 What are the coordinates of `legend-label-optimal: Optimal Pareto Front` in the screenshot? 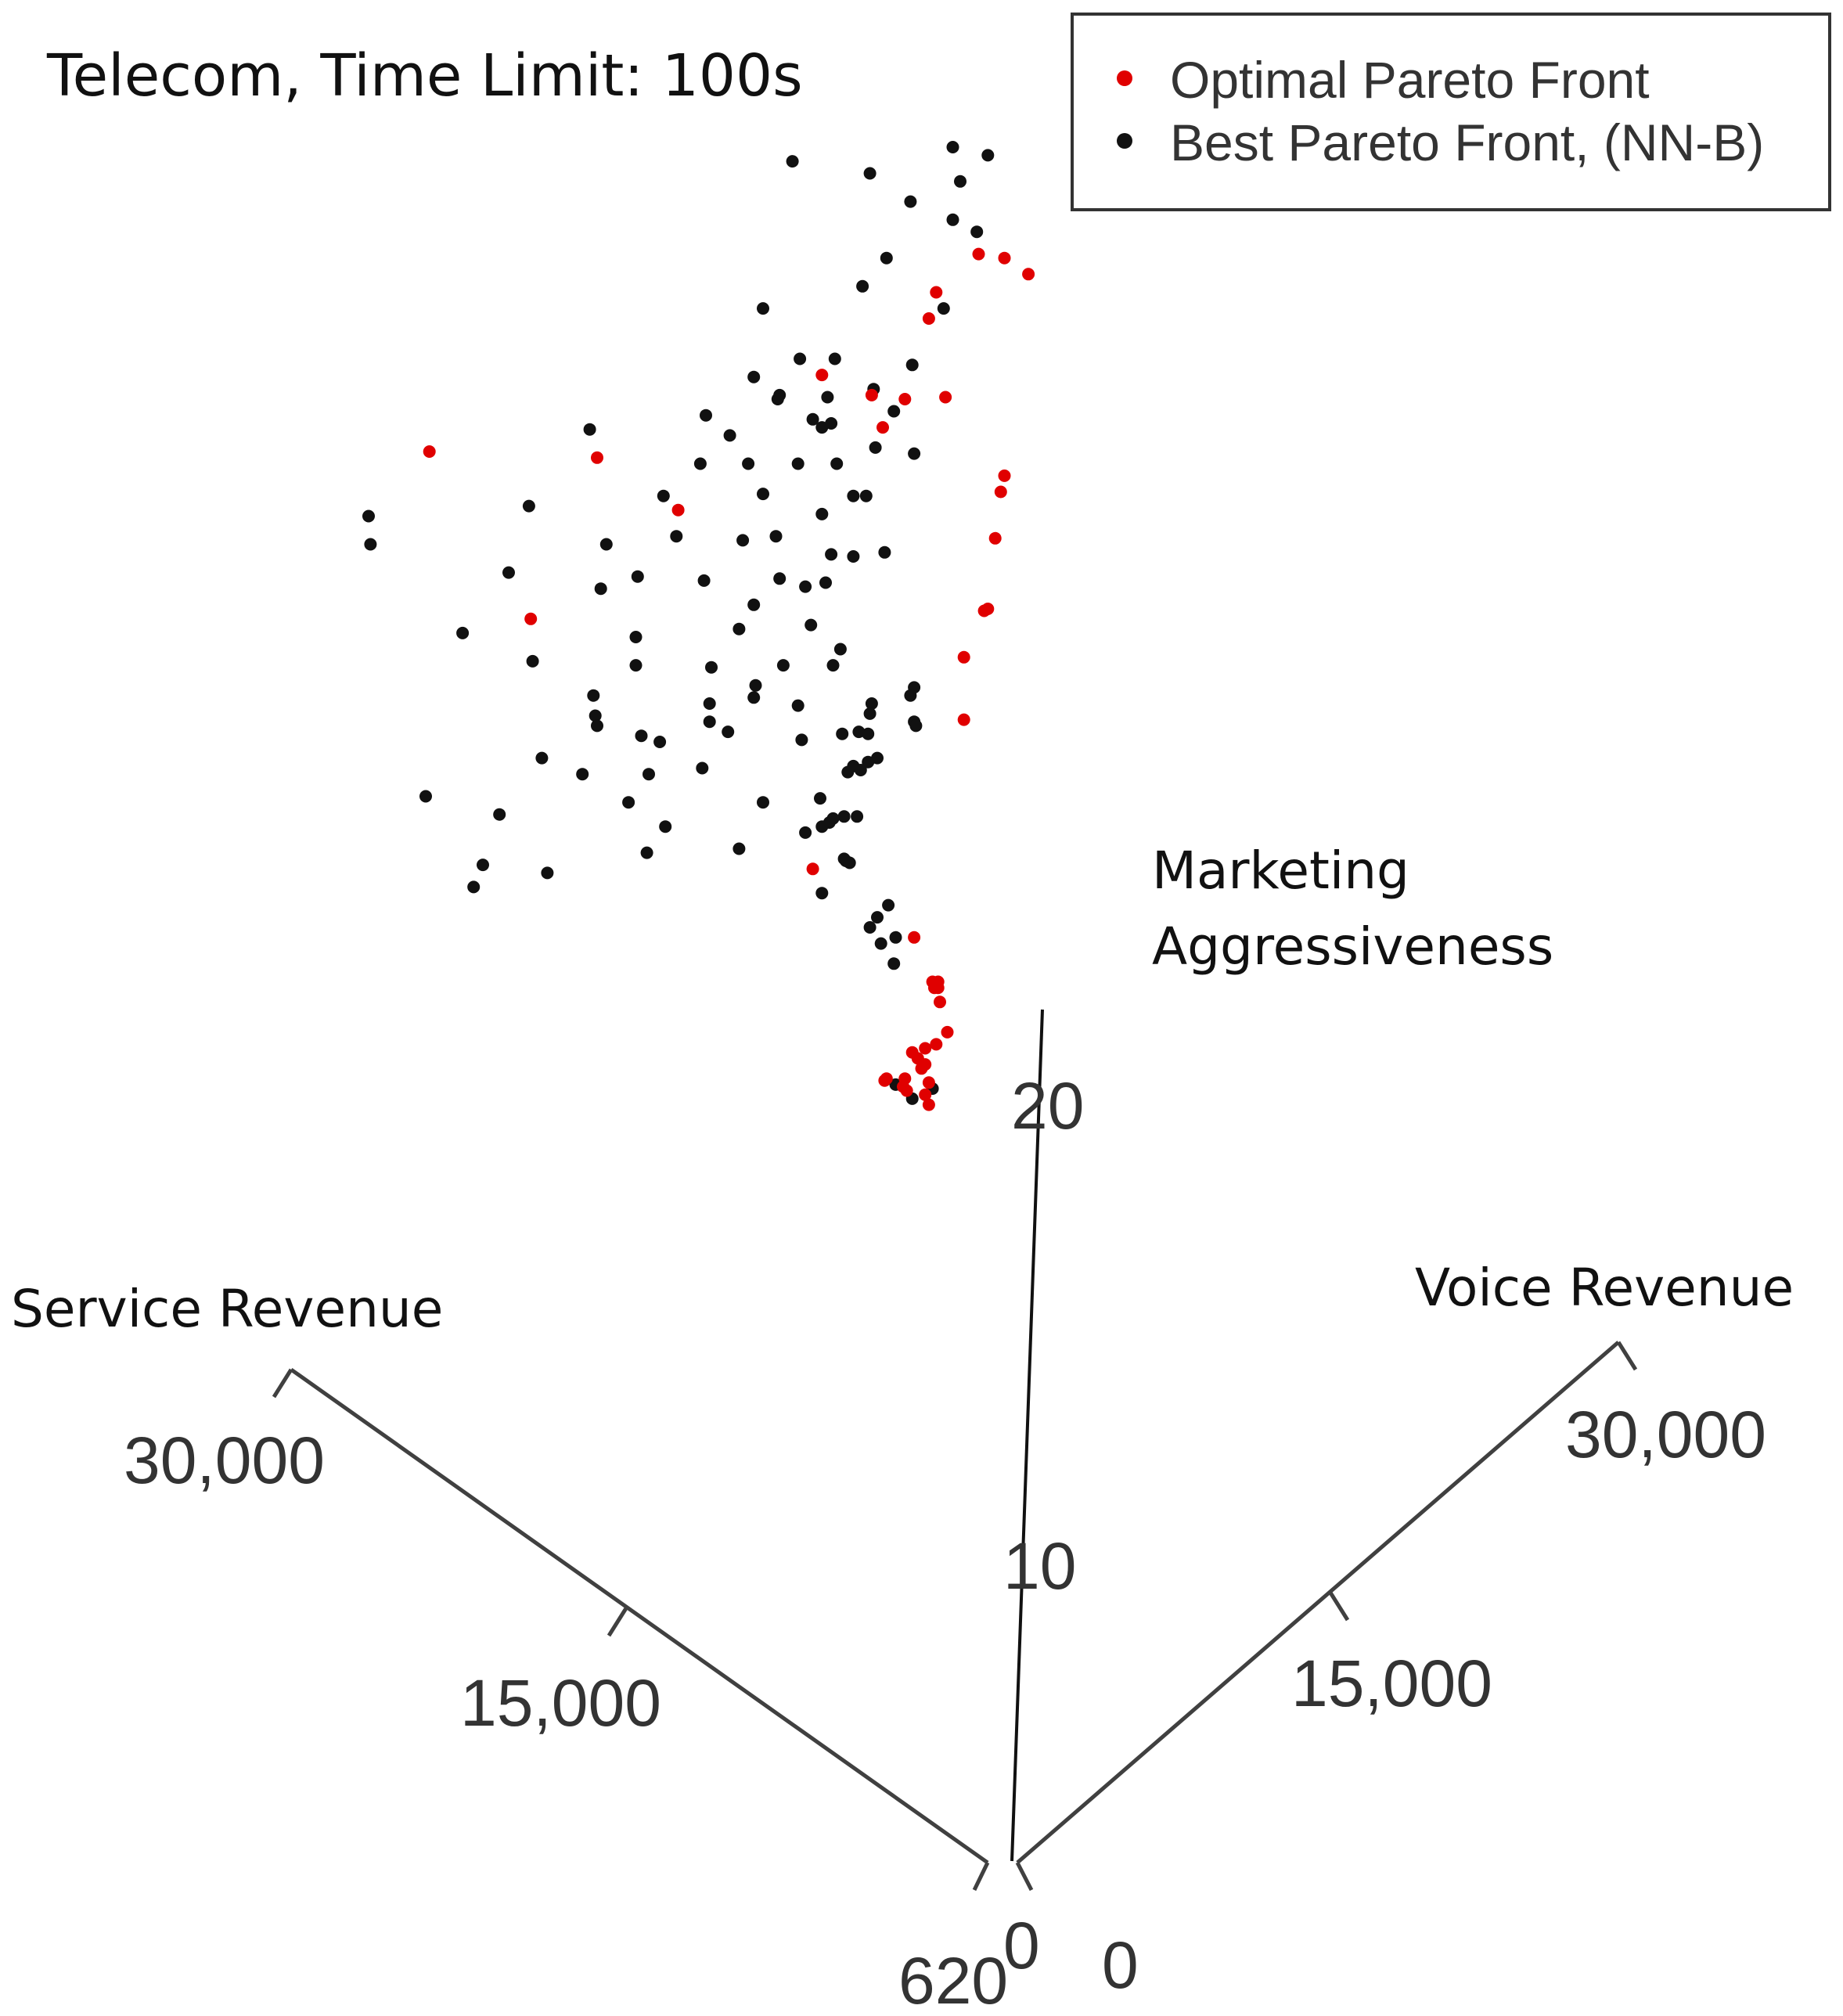 It's located at (1410, 80).